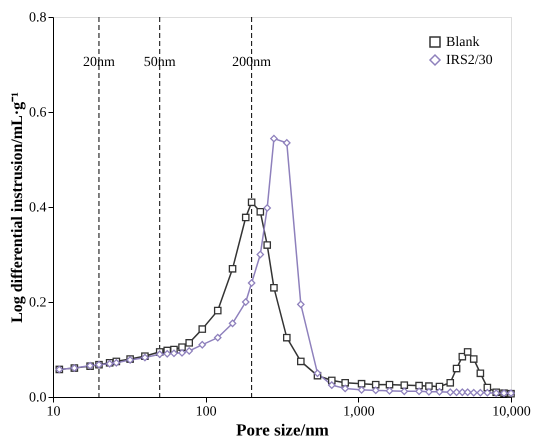 This screenshot has width=553, height=443. Describe the element at coordinates (282, 430) in the screenshot. I see `x-axis-title: Pore size/nm` at that location.